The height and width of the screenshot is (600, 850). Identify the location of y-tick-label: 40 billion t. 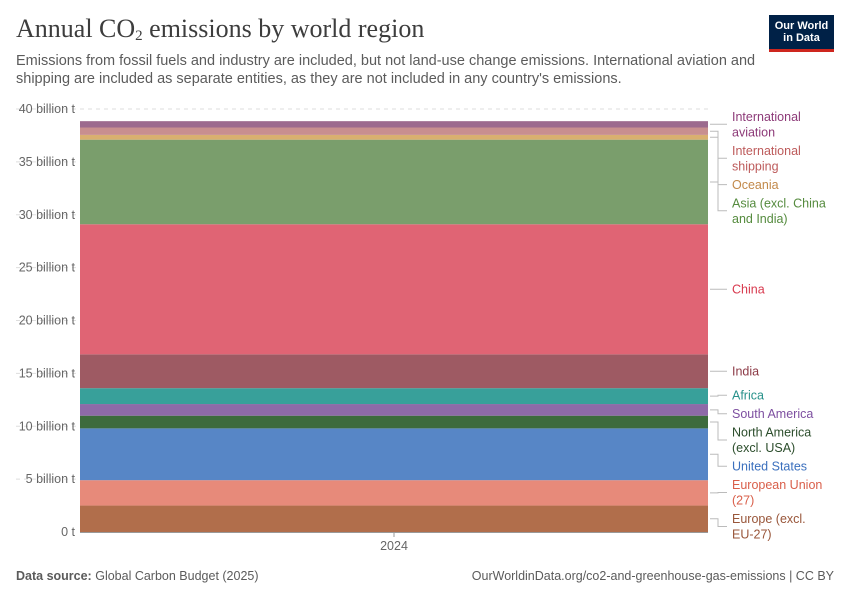
(47, 109).